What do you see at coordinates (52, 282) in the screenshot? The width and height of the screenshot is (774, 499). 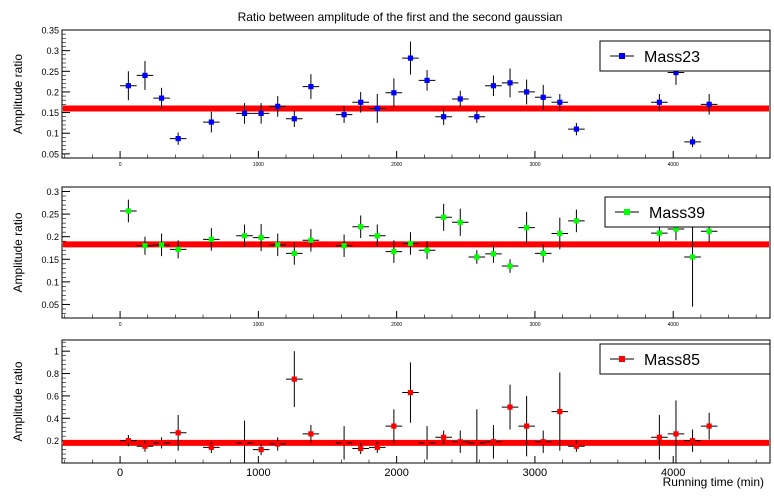 I see `y-tick-label: 0.1` at bounding box center [52, 282].